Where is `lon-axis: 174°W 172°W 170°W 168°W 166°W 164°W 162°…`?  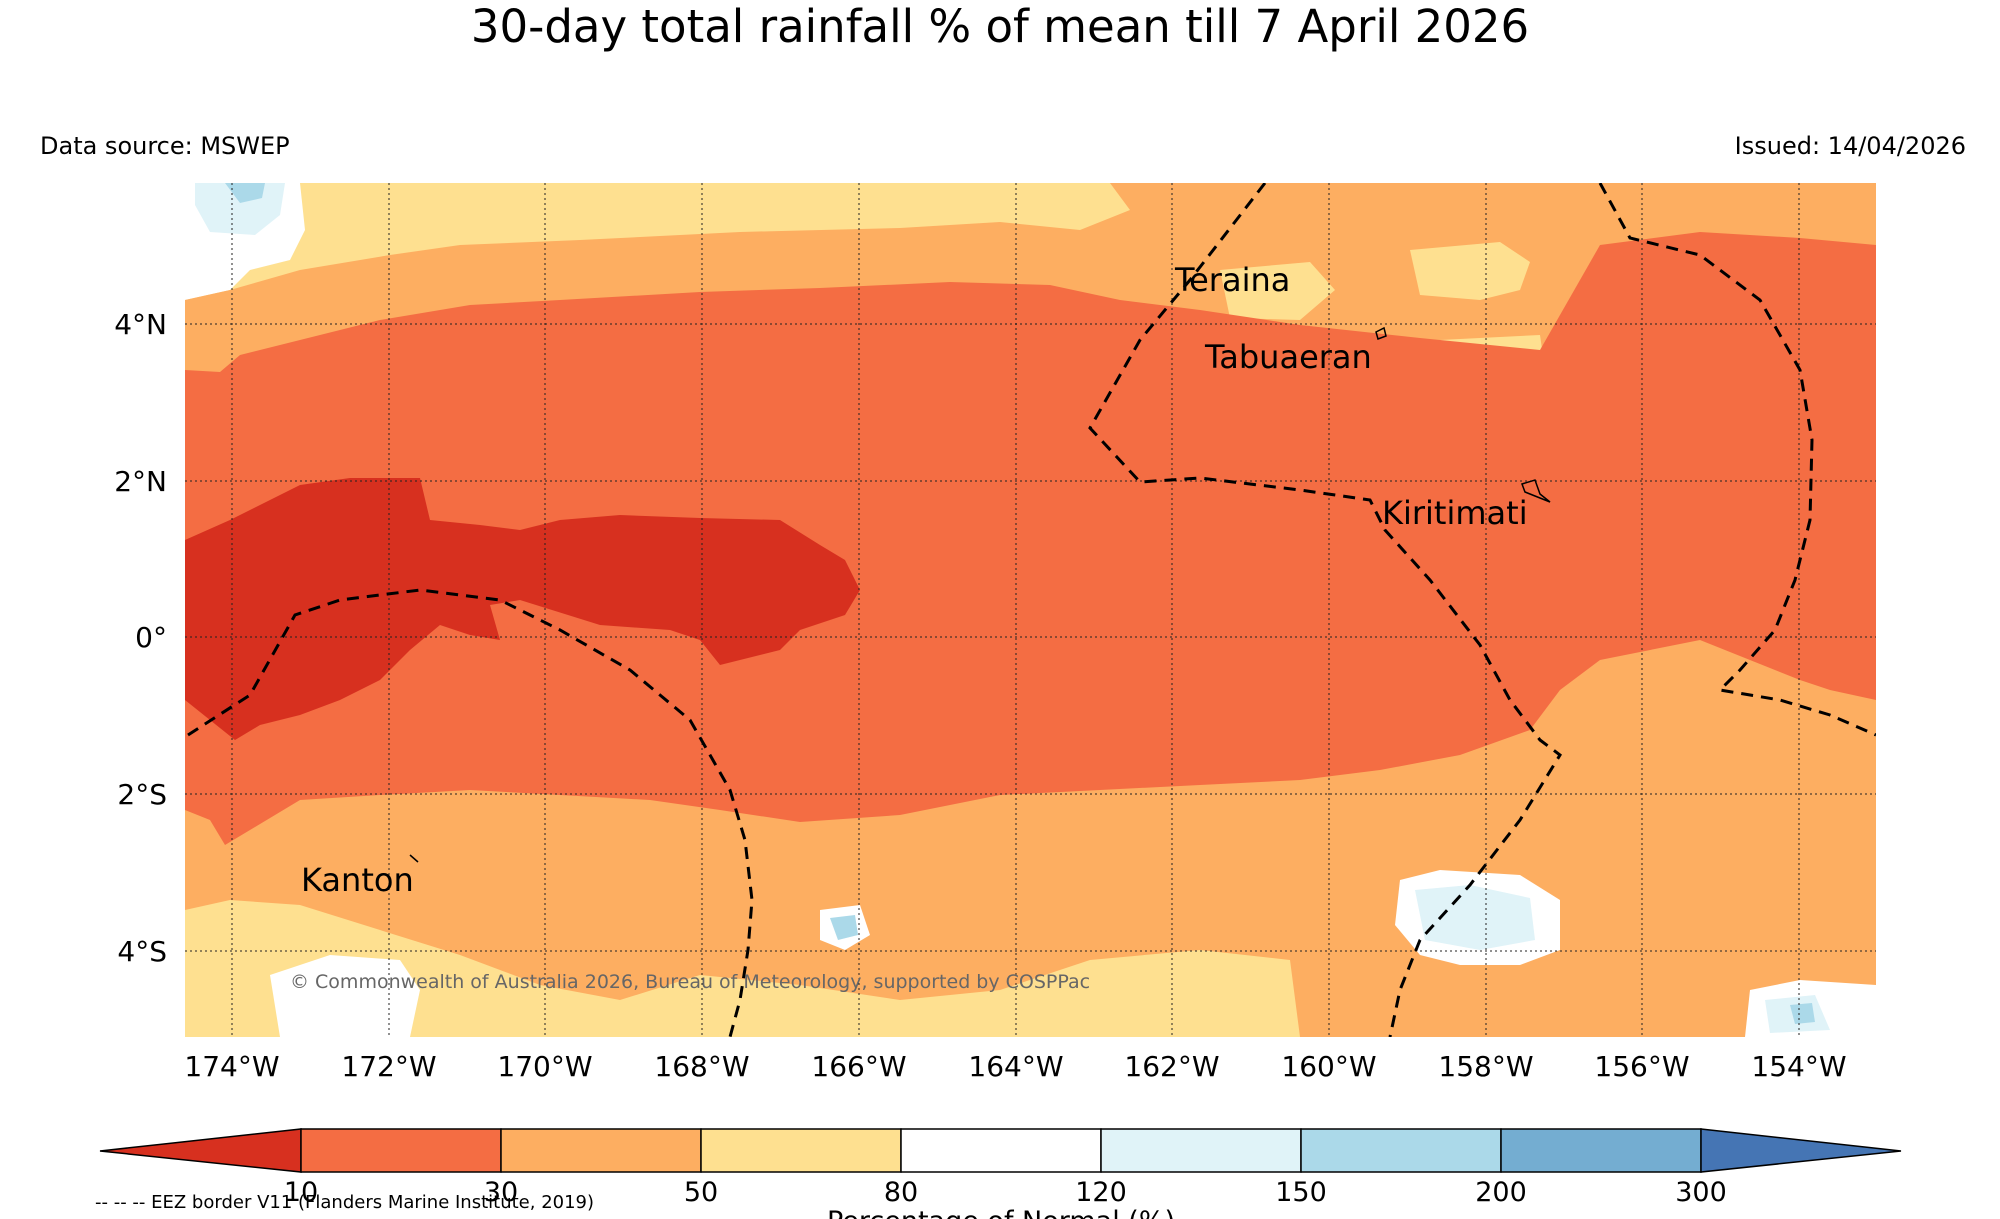
lon-axis: 174°W 172°W 170°W 168°W 166°W 164°W 162°… is located at coordinates (1015, 1066).